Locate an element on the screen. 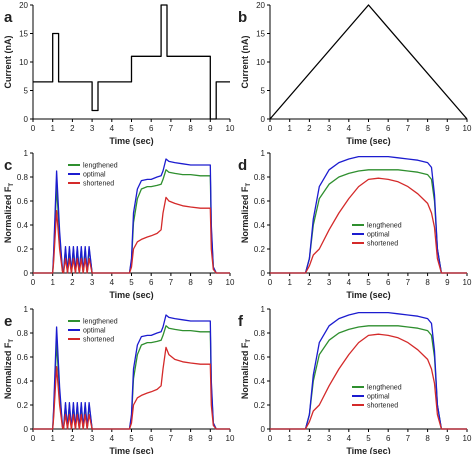 Image resolution: width=474 pixels, height=454 pixels. panel-letter: b is located at coordinates (242, 17).